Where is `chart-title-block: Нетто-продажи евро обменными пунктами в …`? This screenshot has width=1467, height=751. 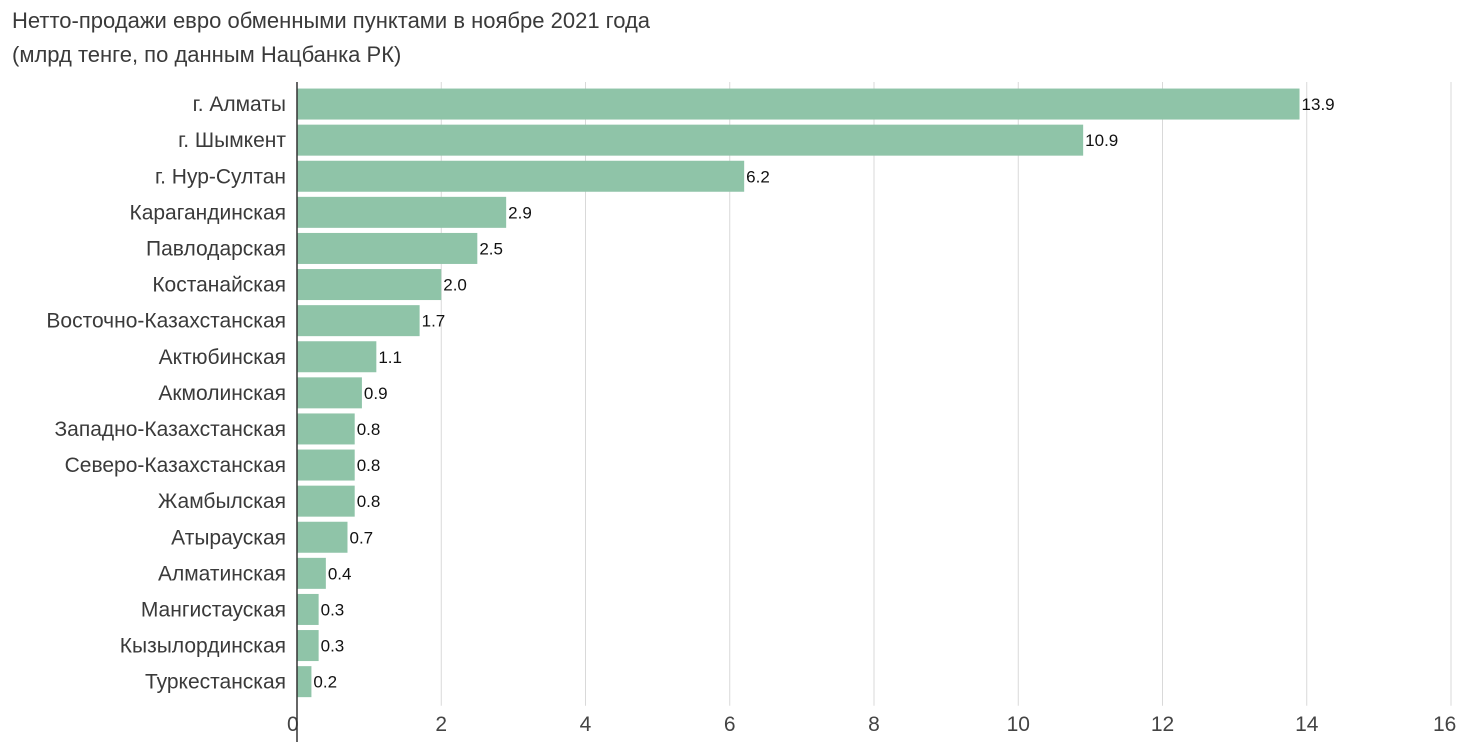 chart-title-block: Нетто-продажи евро обменными пунктами в … is located at coordinates (331, 38).